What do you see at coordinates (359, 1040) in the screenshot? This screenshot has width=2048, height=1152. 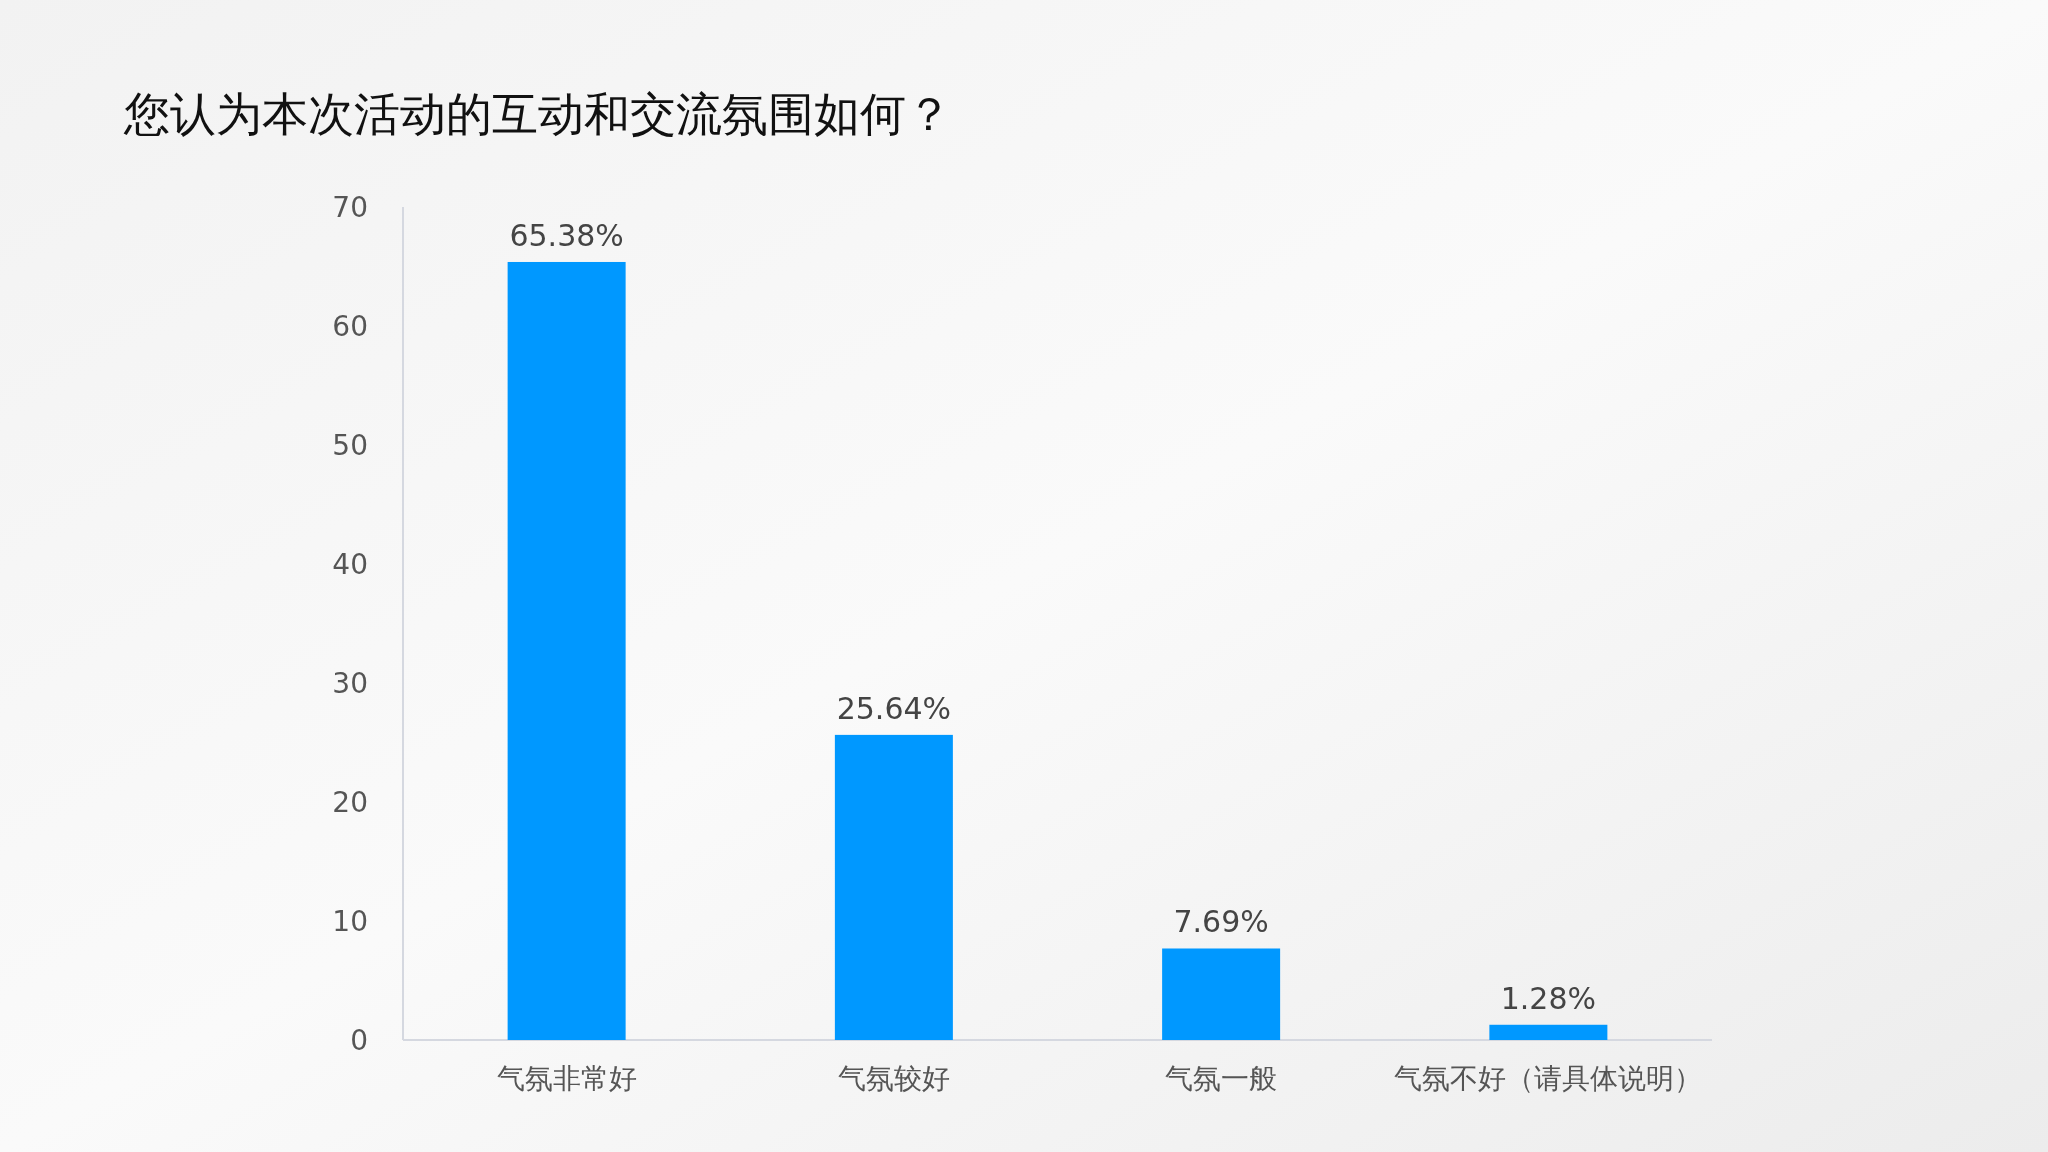 I see `y-tick-label: 0` at bounding box center [359, 1040].